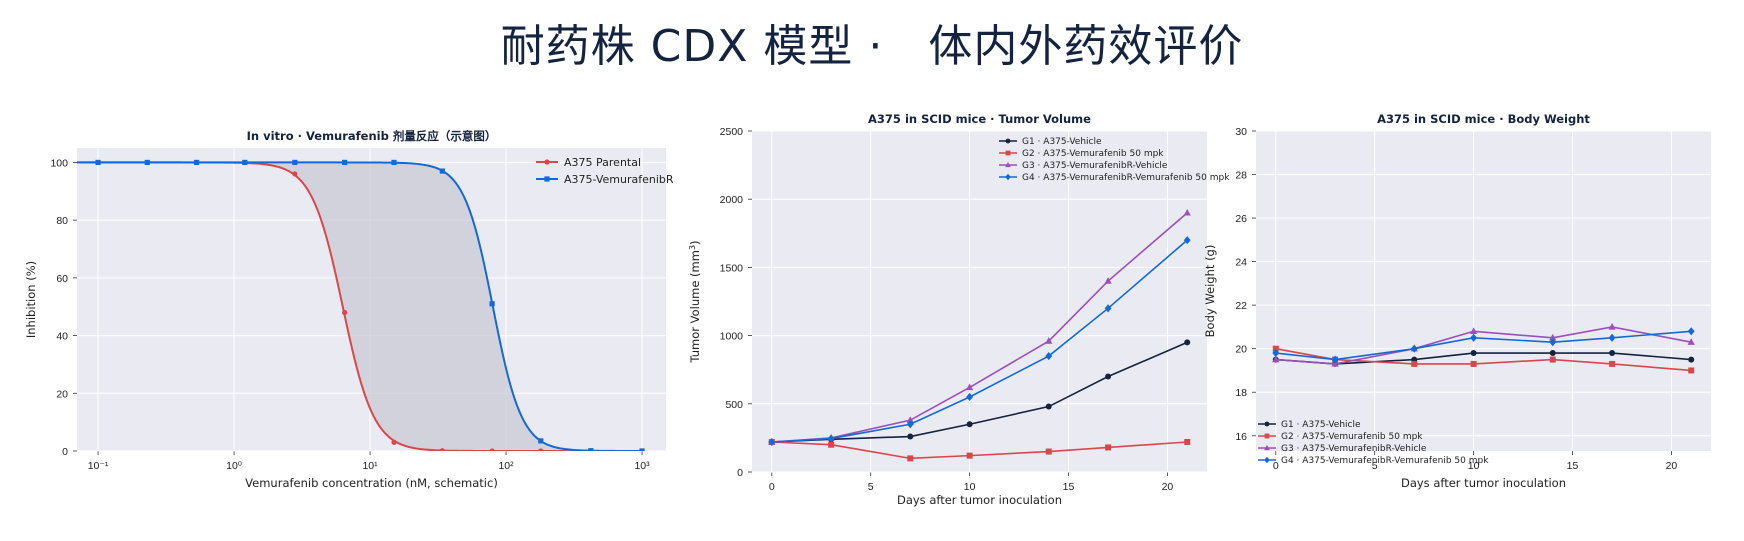  Describe the element at coordinates (619, 179) in the screenshot. I see `legend-label: A375-VemurafenibR` at that location.